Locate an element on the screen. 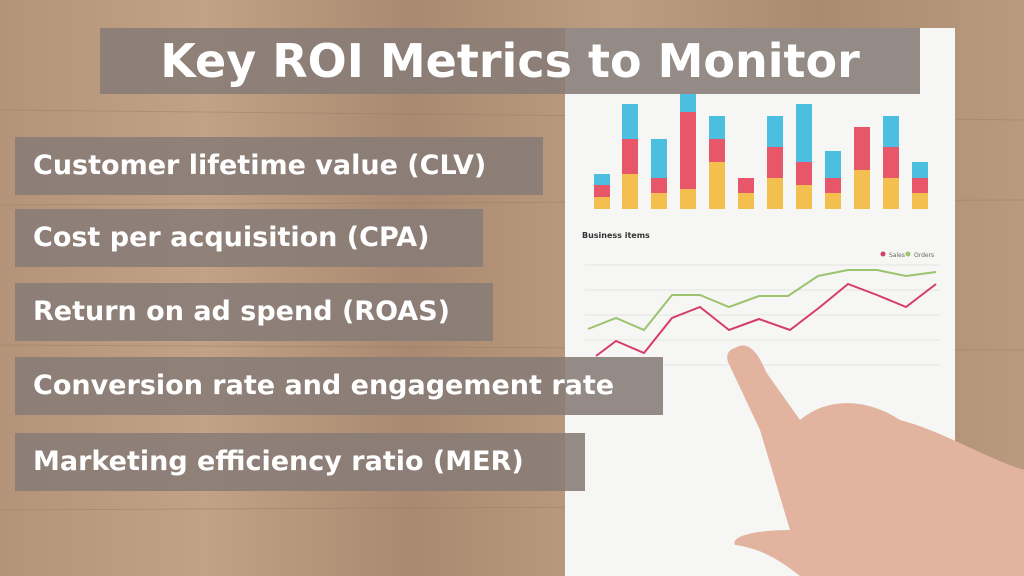  paper-bar-chart is located at coordinates (761, 151).